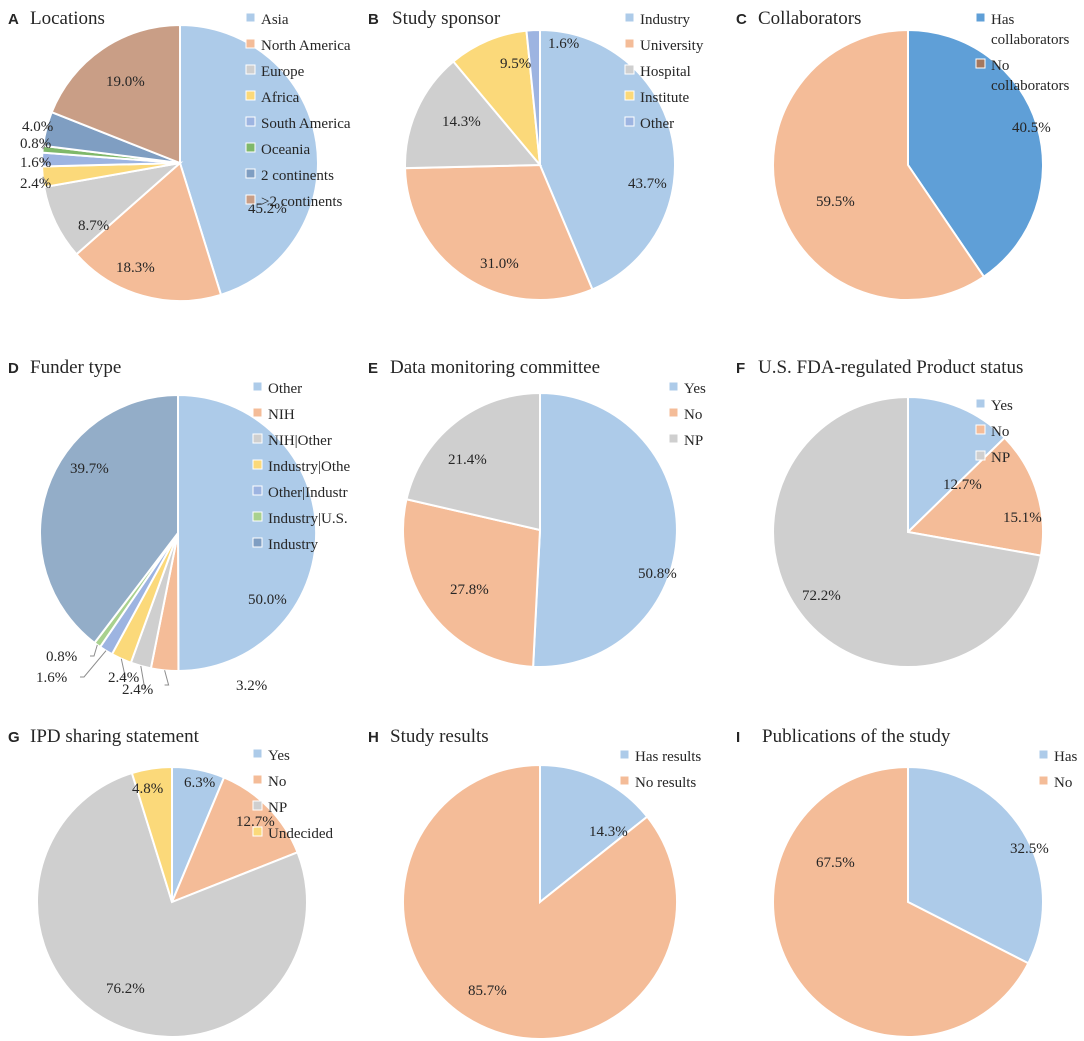 This screenshot has height=1041, width=1084. I want to click on legend-label: Hospital, so click(665, 72).